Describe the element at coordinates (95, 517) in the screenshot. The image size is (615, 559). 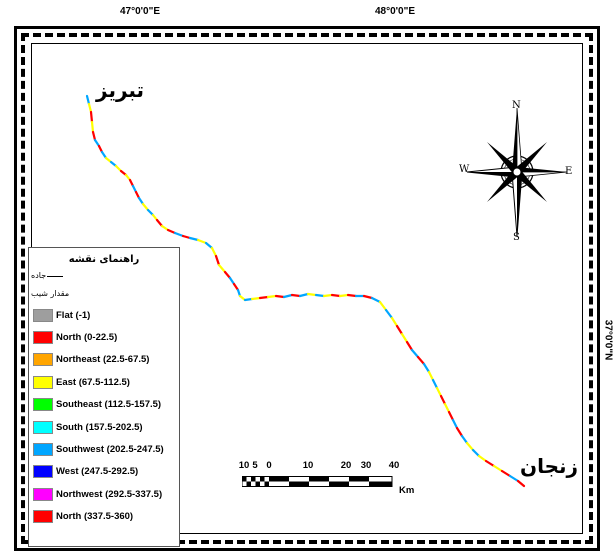
I see `legend-item-label: North (337.5-360)` at that location.